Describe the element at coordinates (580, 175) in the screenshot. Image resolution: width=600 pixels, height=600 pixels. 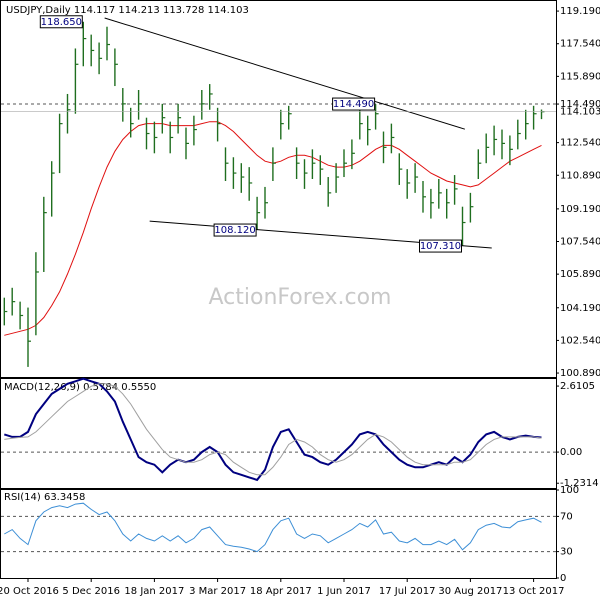
I see `y-tick-label: 110.890` at that location.